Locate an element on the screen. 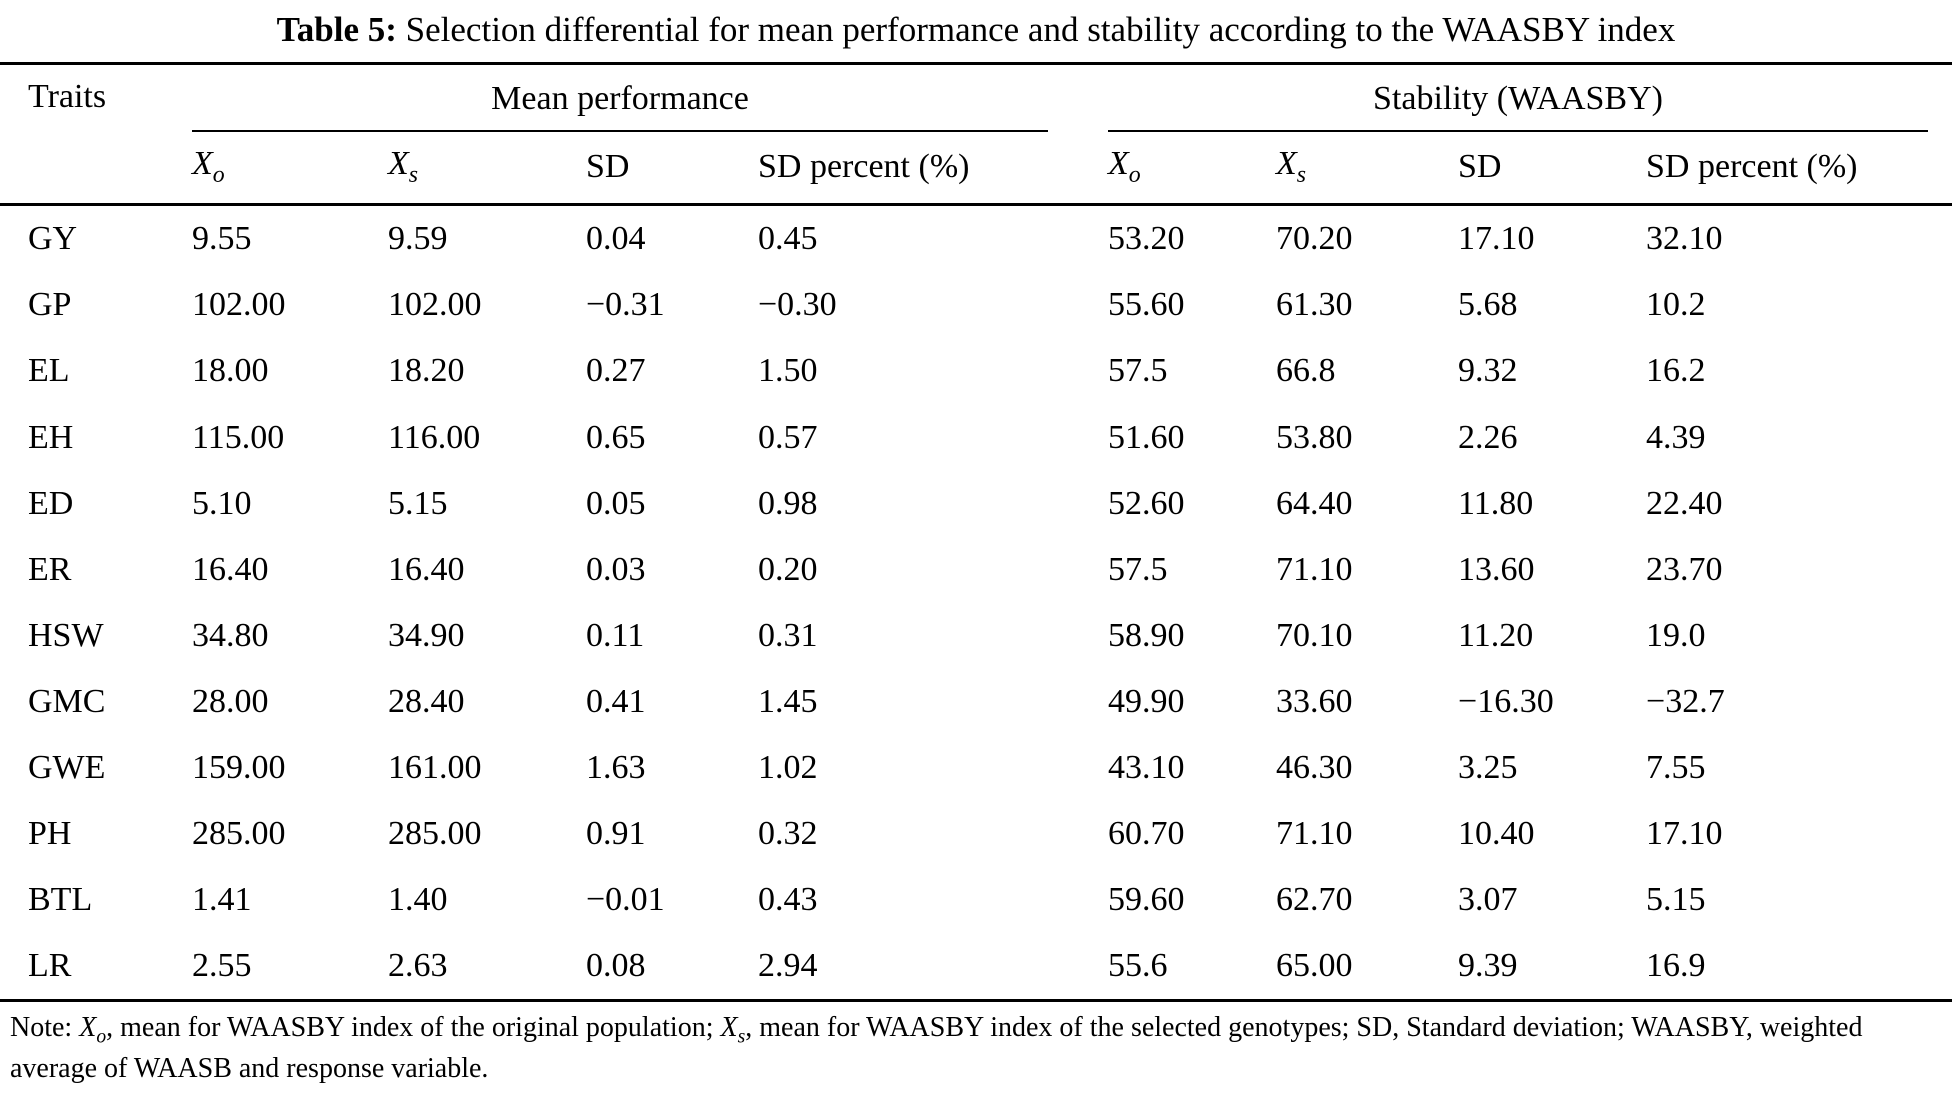  data-cell: −32.7 is located at coordinates (1685, 701).